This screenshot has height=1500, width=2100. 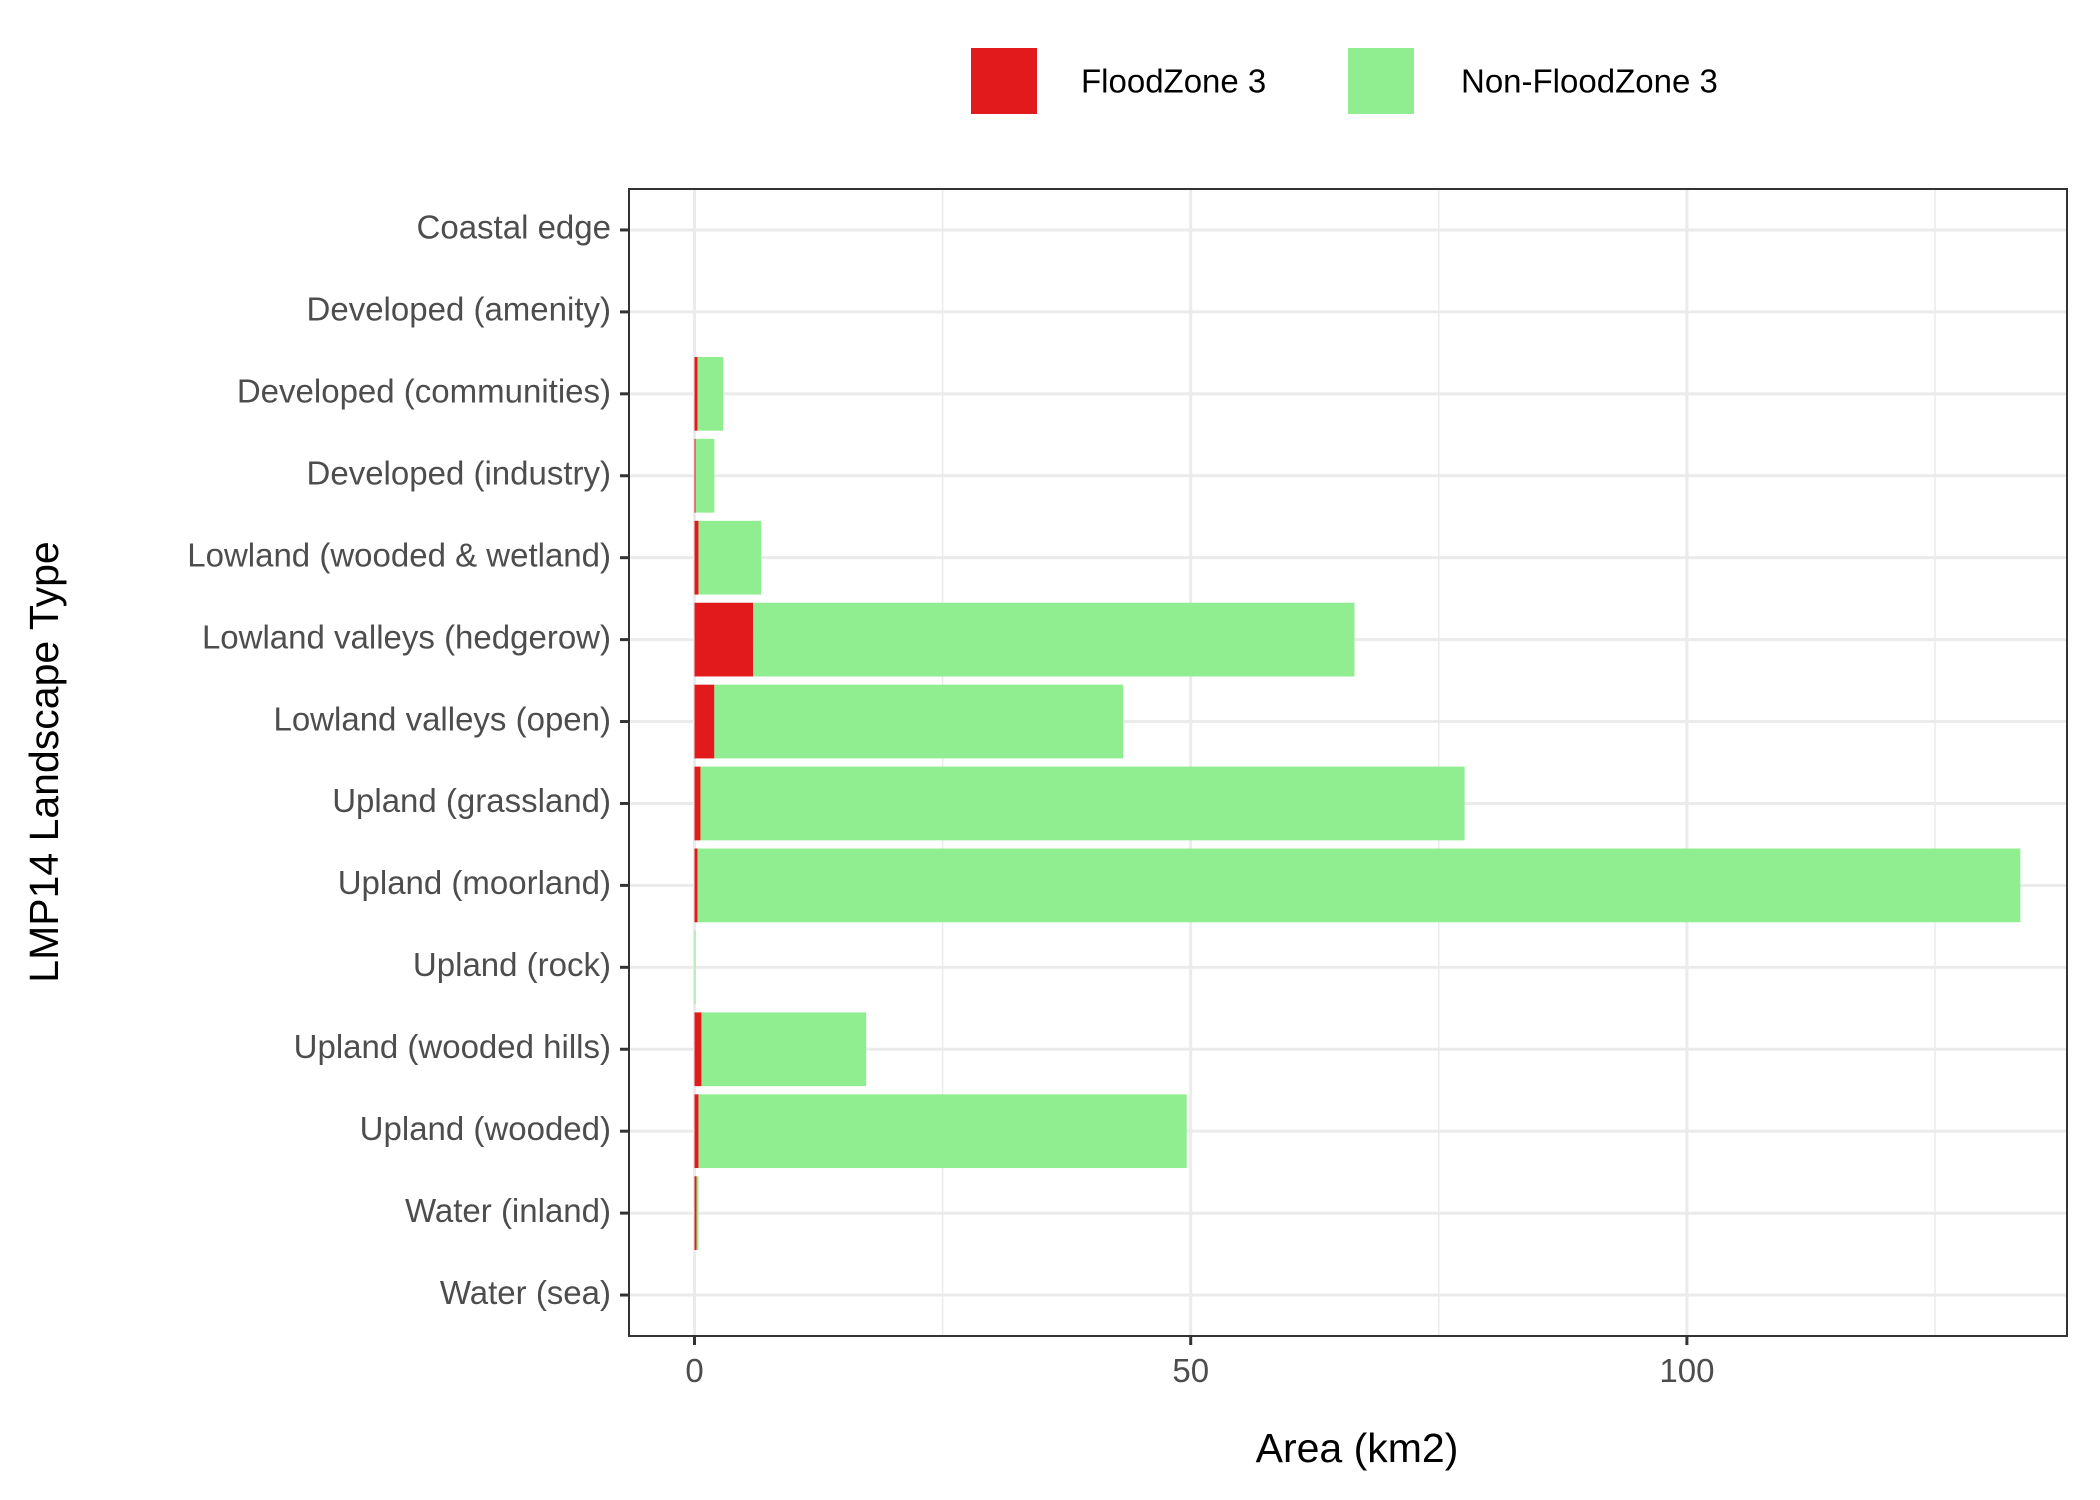 What do you see at coordinates (452, 1046) in the screenshot?
I see `y-tick-label: Upland (wooded hills)` at bounding box center [452, 1046].